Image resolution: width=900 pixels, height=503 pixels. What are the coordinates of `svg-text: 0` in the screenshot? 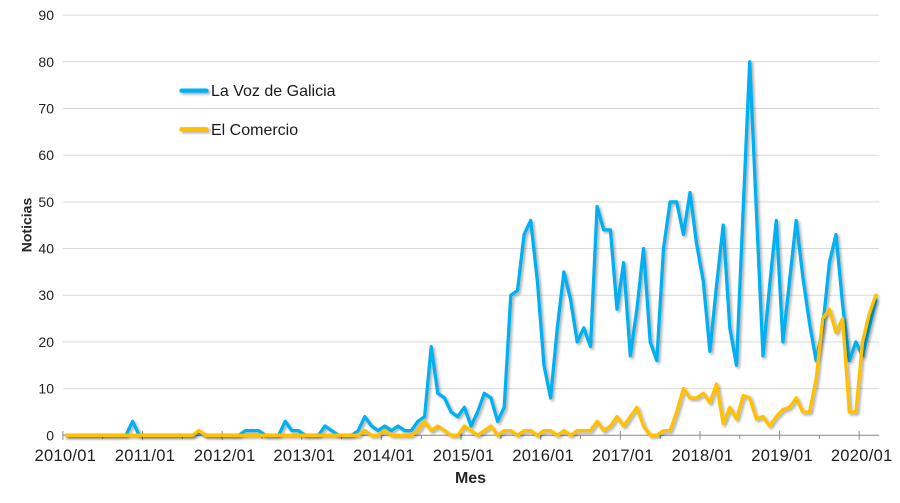 It's located at (50, 435).